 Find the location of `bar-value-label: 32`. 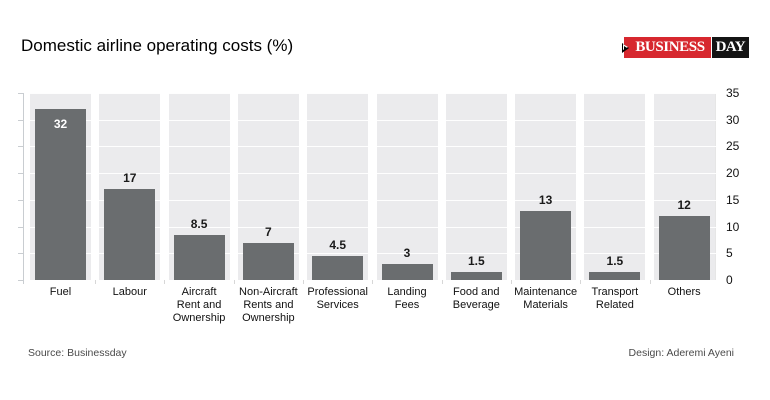

bar-value-label: 32 is located at coordinates (60, 124).